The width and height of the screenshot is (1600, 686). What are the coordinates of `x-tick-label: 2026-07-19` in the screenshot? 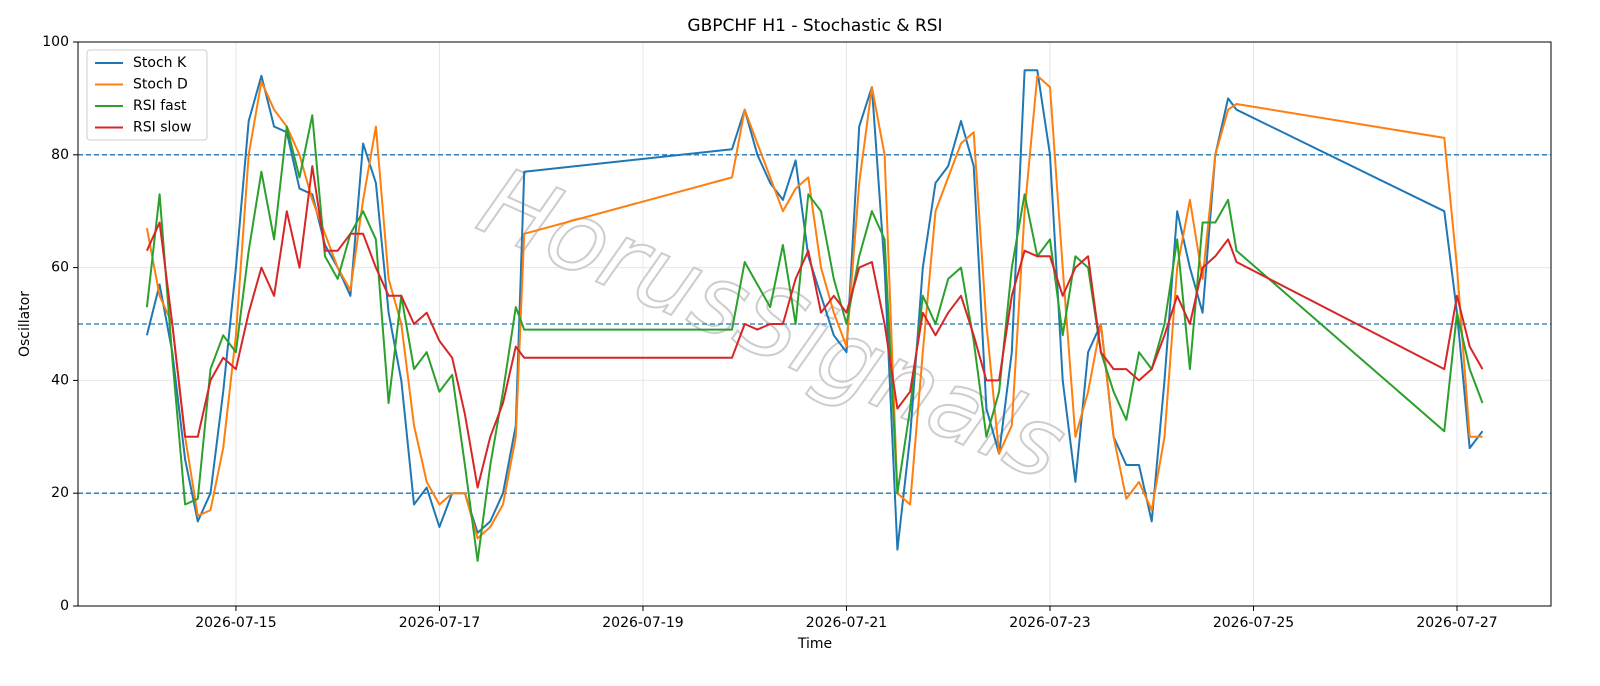 It's located at (642, 623).